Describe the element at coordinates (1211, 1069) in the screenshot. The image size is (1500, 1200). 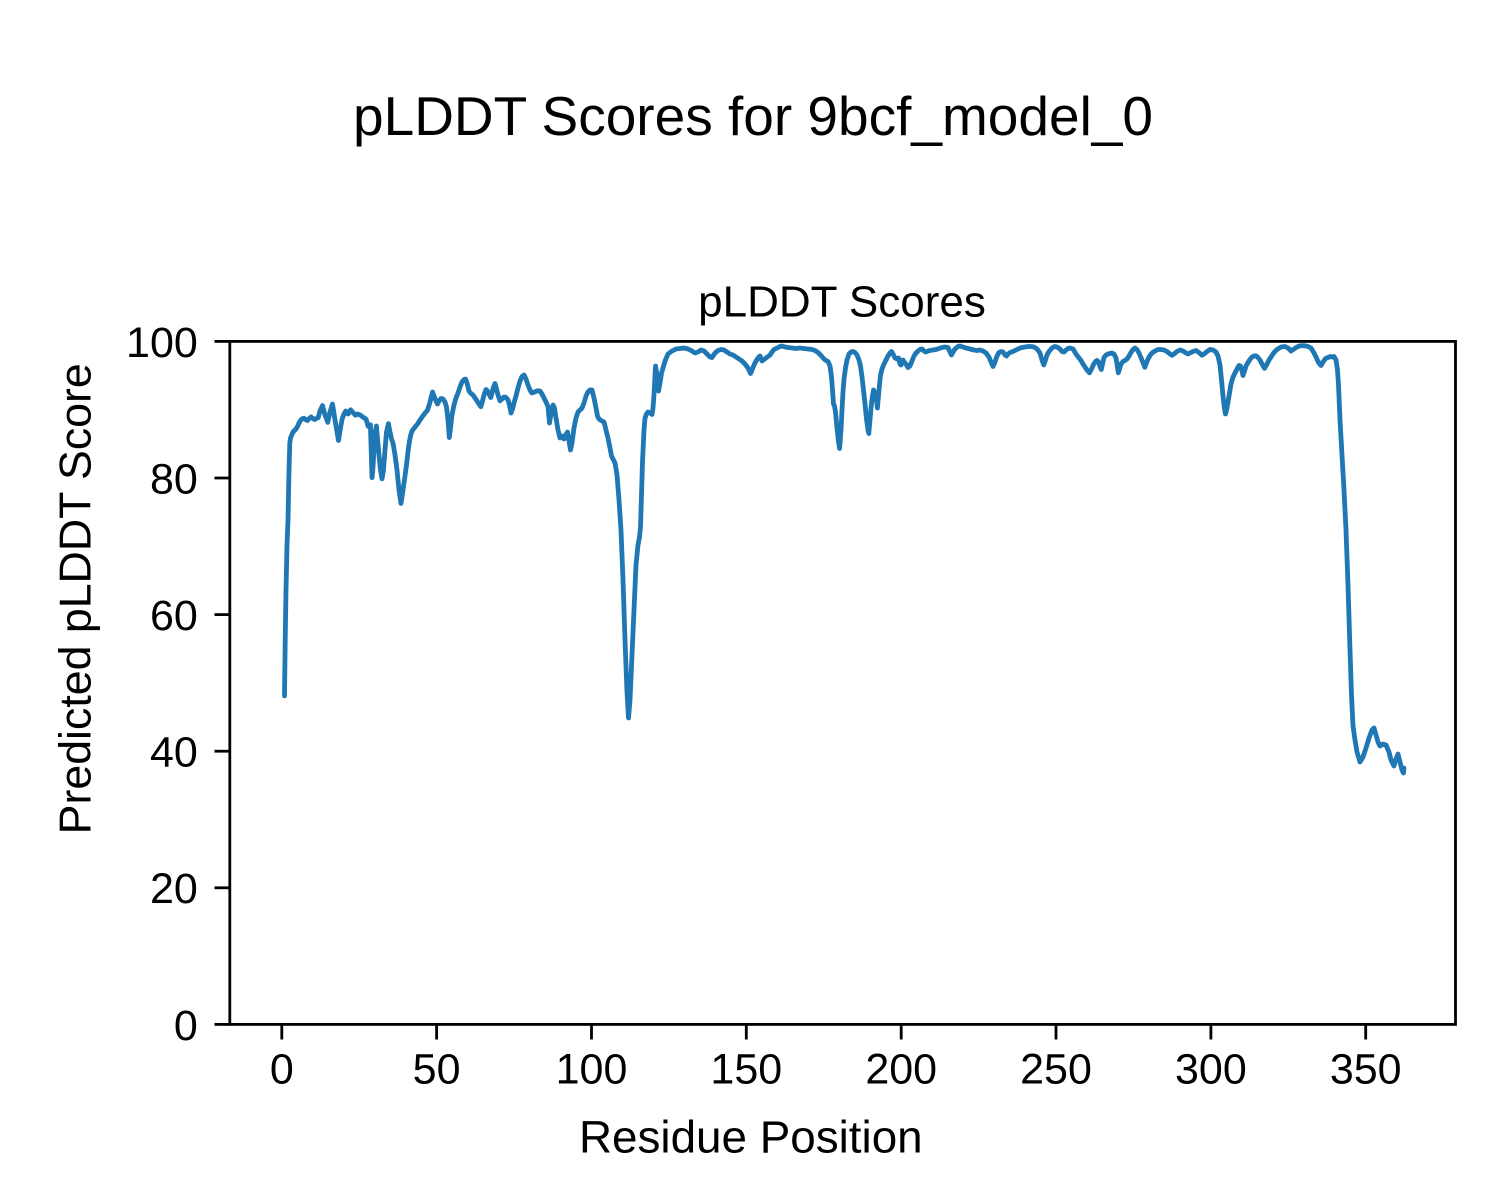
I see `svg-text: 300` at that location.